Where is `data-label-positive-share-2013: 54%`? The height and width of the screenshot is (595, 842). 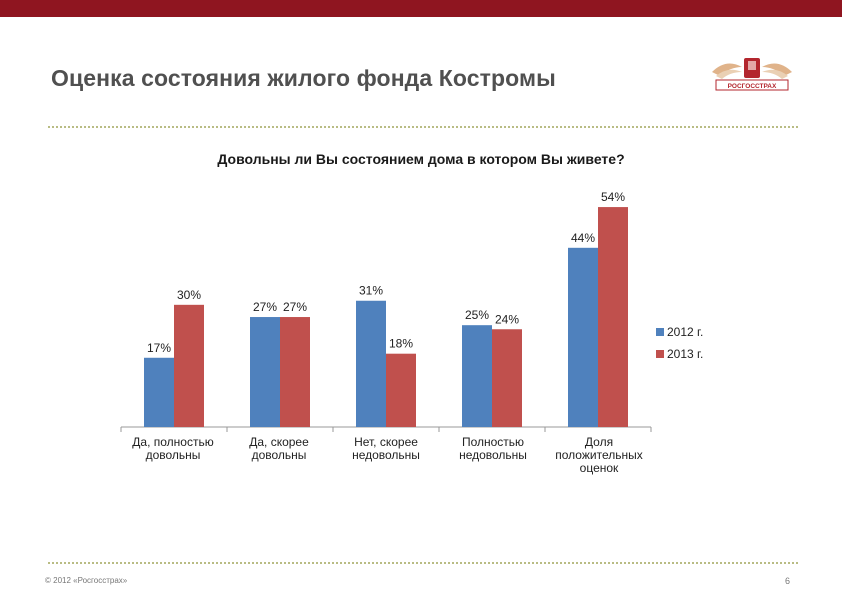
data-label-positive-share-2013: 54% is located at coordinates (613, 197).